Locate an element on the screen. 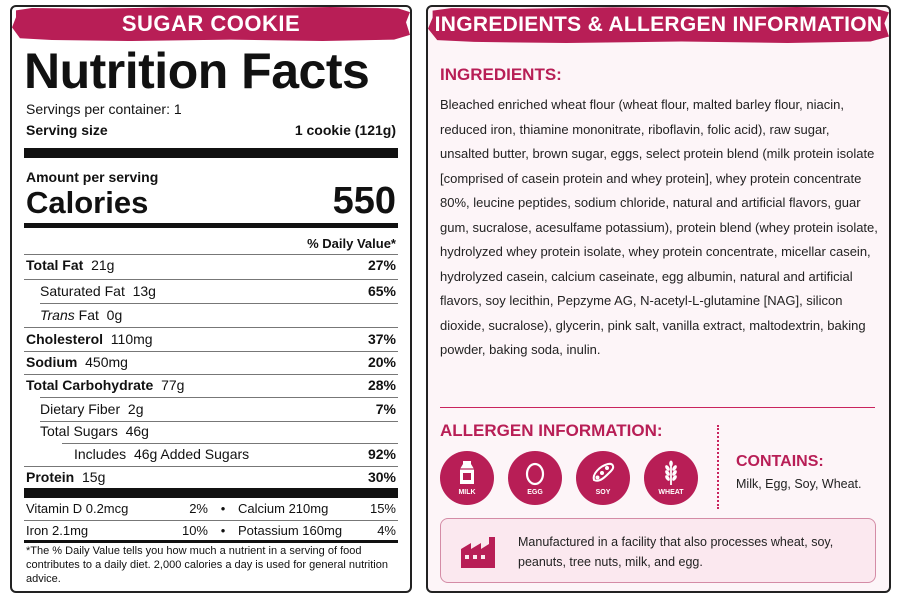 The height and width of the screenshot is (600, 900). micronutrient-name: Vitamin D 0.2mcg is located at coordinates (77, 508).